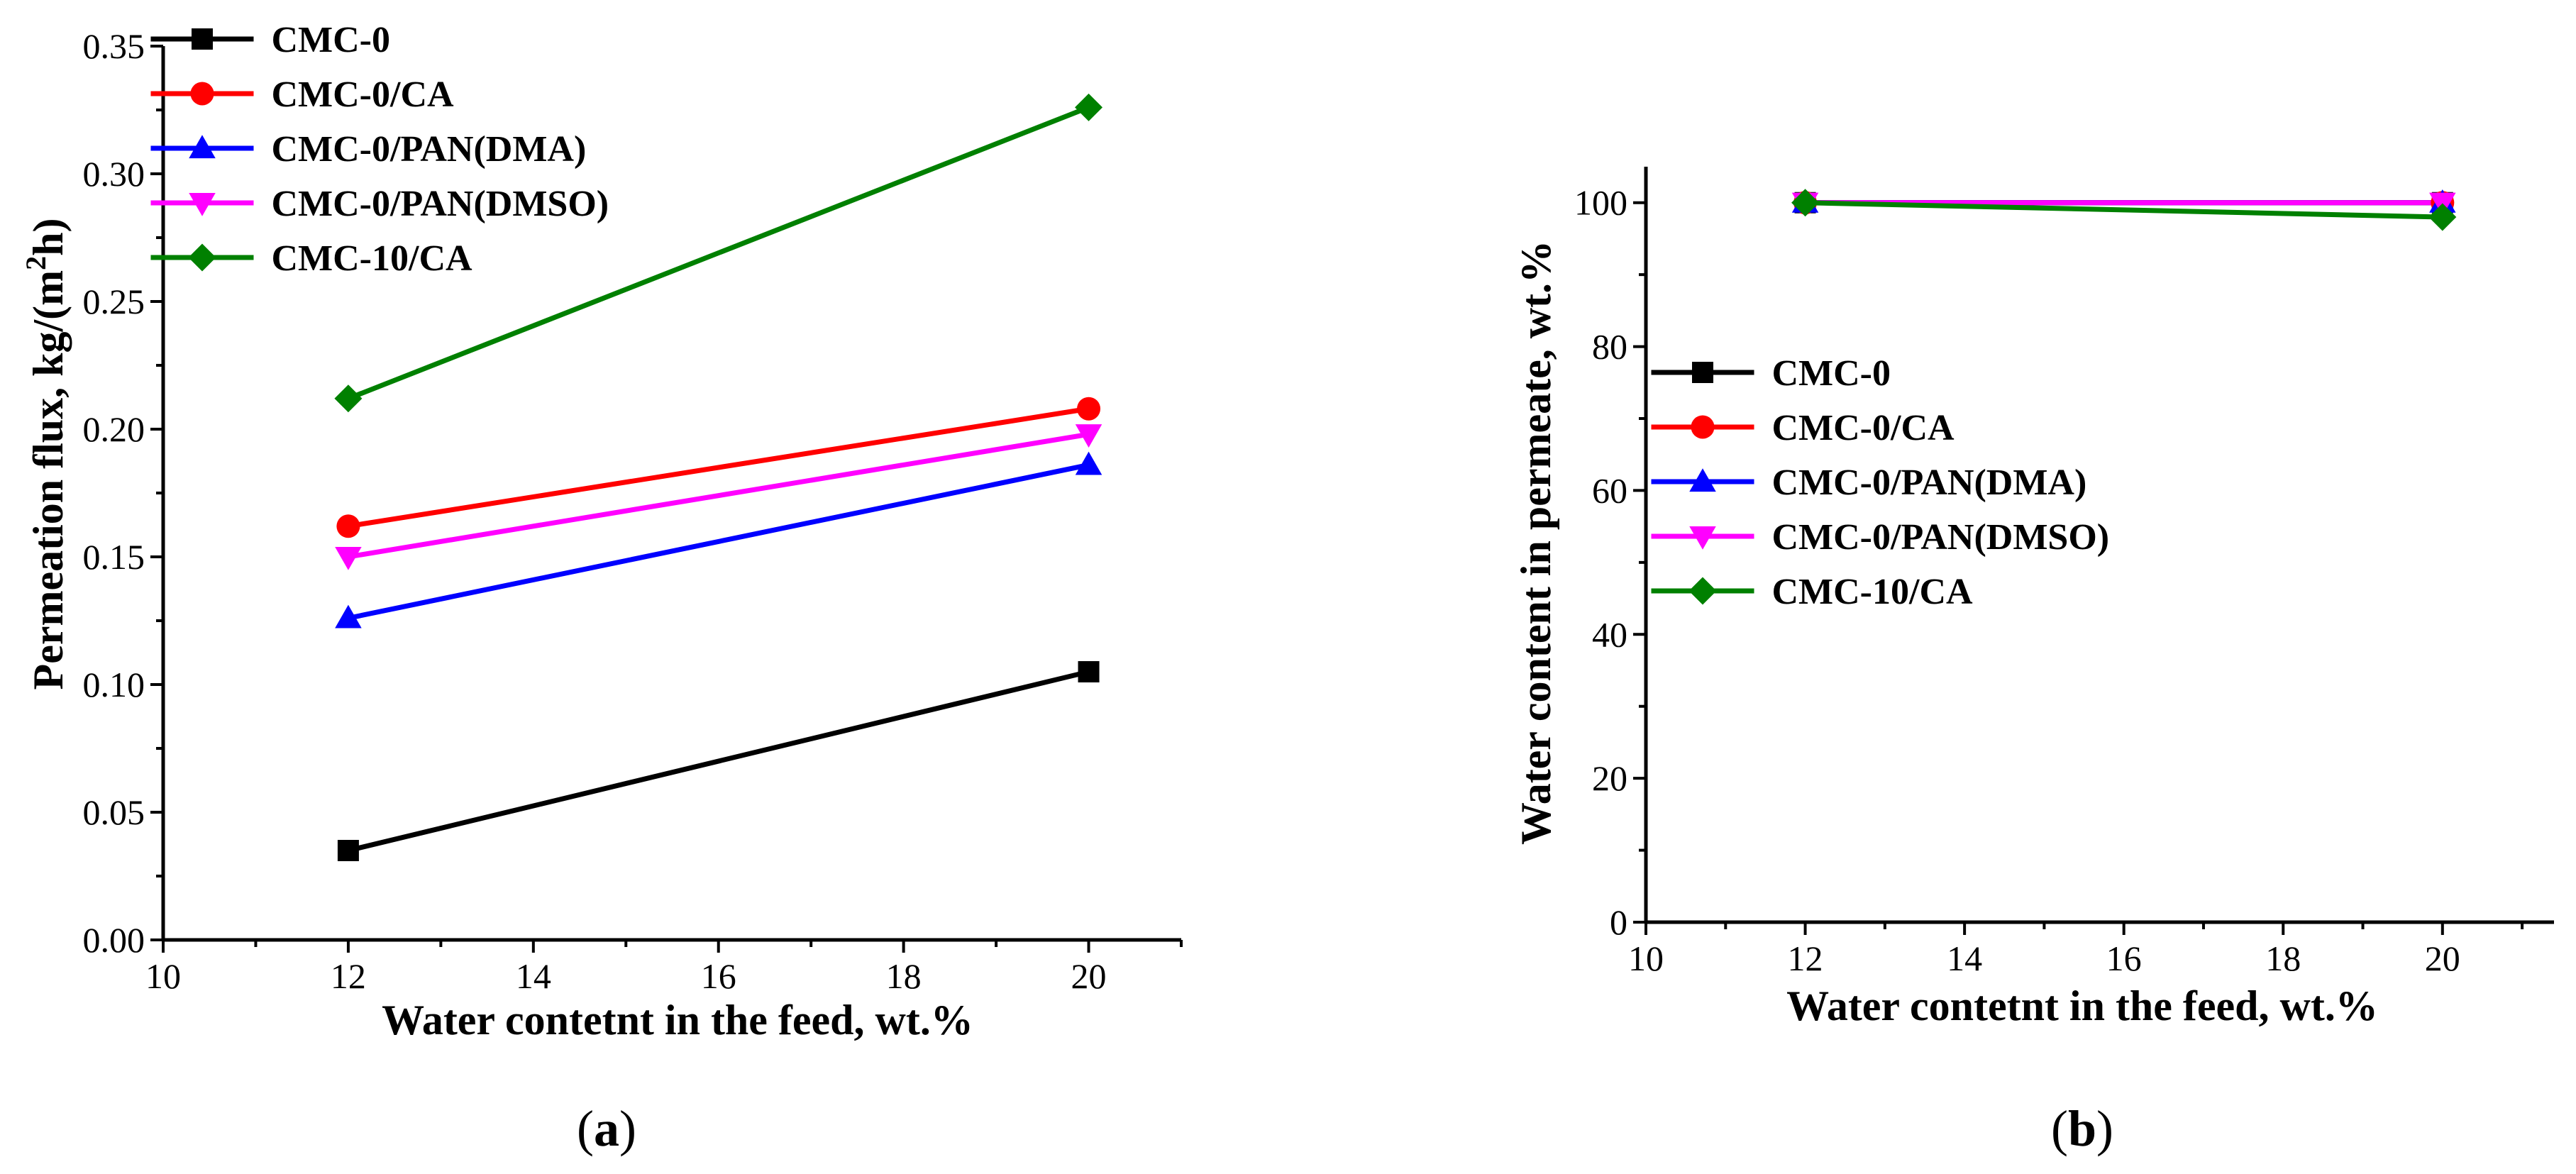 The image size is (2576, 1174). What do you see at coordinates (1609, 634) in the screenshot?
I see `panel-b-y-tick-label: 40` at bounding box center [1609, 634].